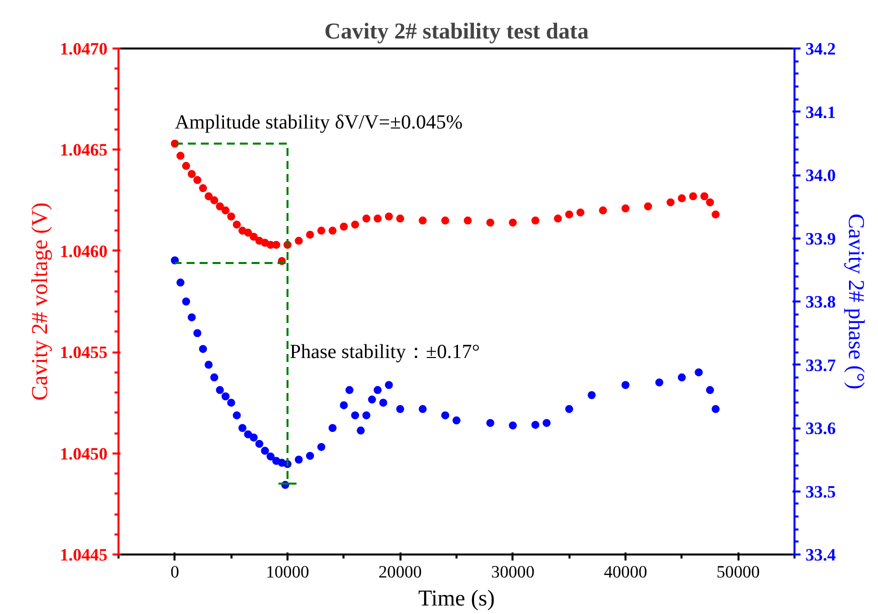 This screenshot has width=878, height=614. What do you see at coordinates (400, 572) in the screenshot?
I see `x-tick-label: 20000` at bounding box center [400, 572].